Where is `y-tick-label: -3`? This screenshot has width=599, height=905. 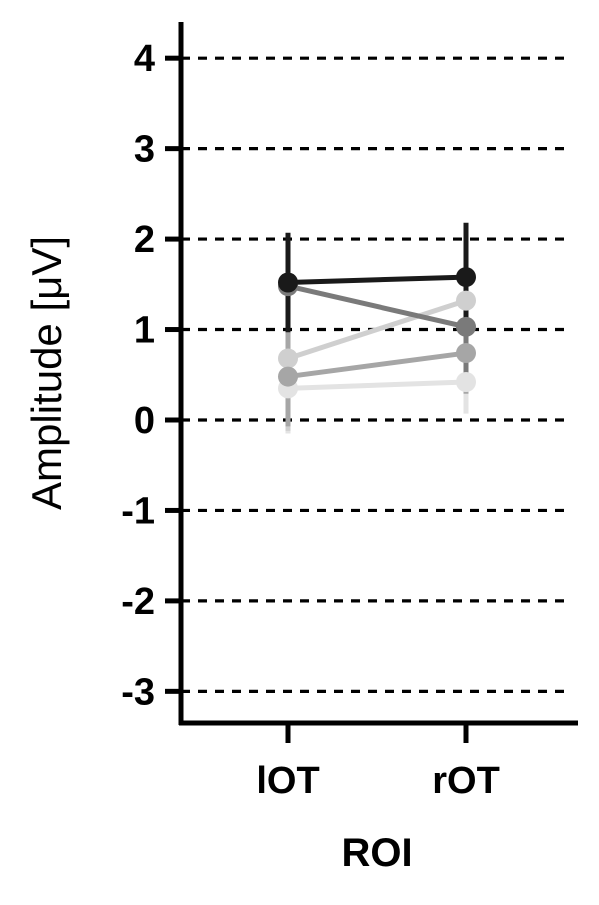 y-tick-label: -3 is located at coordinates (138, 692).